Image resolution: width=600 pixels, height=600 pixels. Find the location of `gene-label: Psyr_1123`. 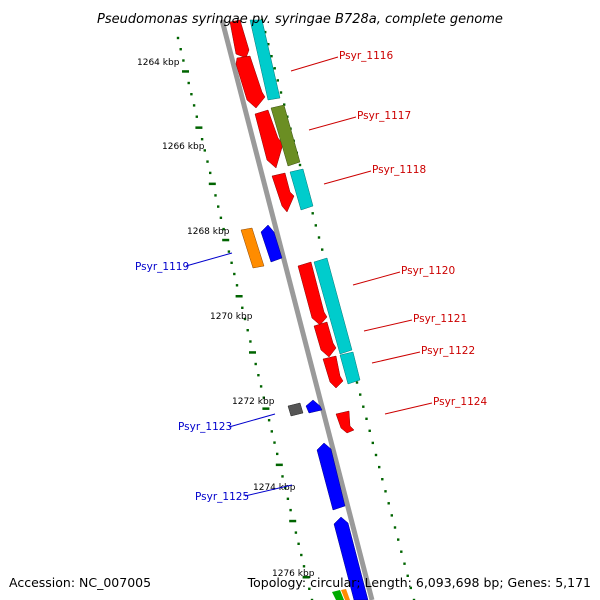

gene-label: Psyr_1123 is located at coordinates (205, 427).